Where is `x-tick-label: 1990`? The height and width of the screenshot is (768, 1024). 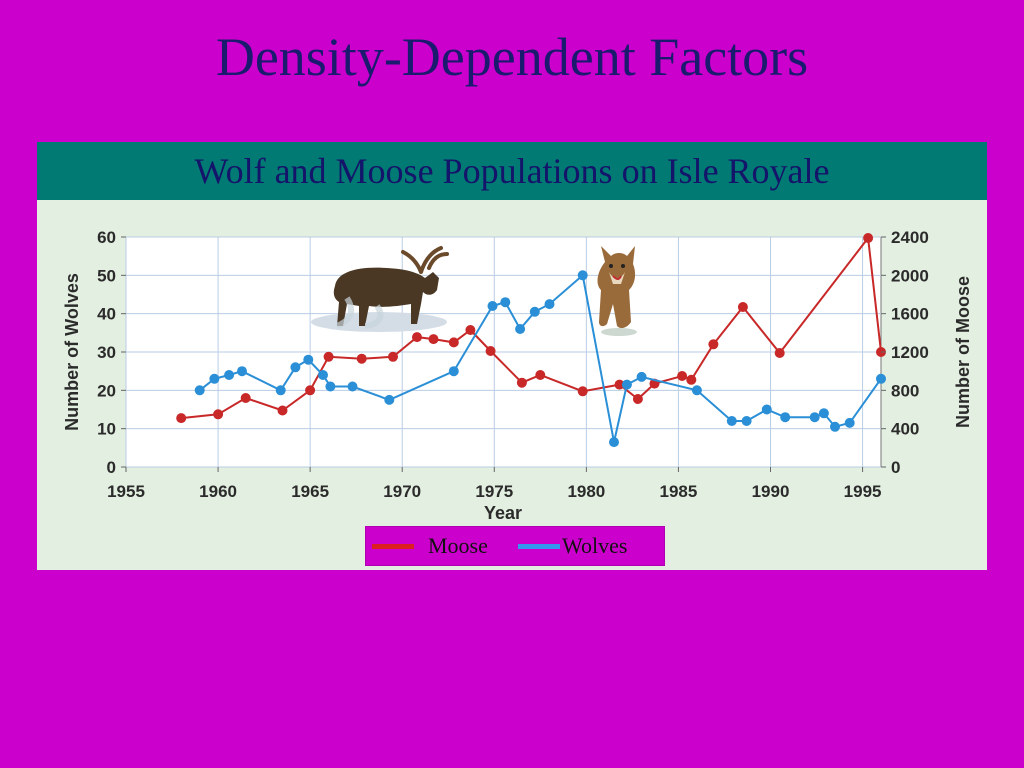
x-tick-label: 1990 is located at coordinates (771, 491).